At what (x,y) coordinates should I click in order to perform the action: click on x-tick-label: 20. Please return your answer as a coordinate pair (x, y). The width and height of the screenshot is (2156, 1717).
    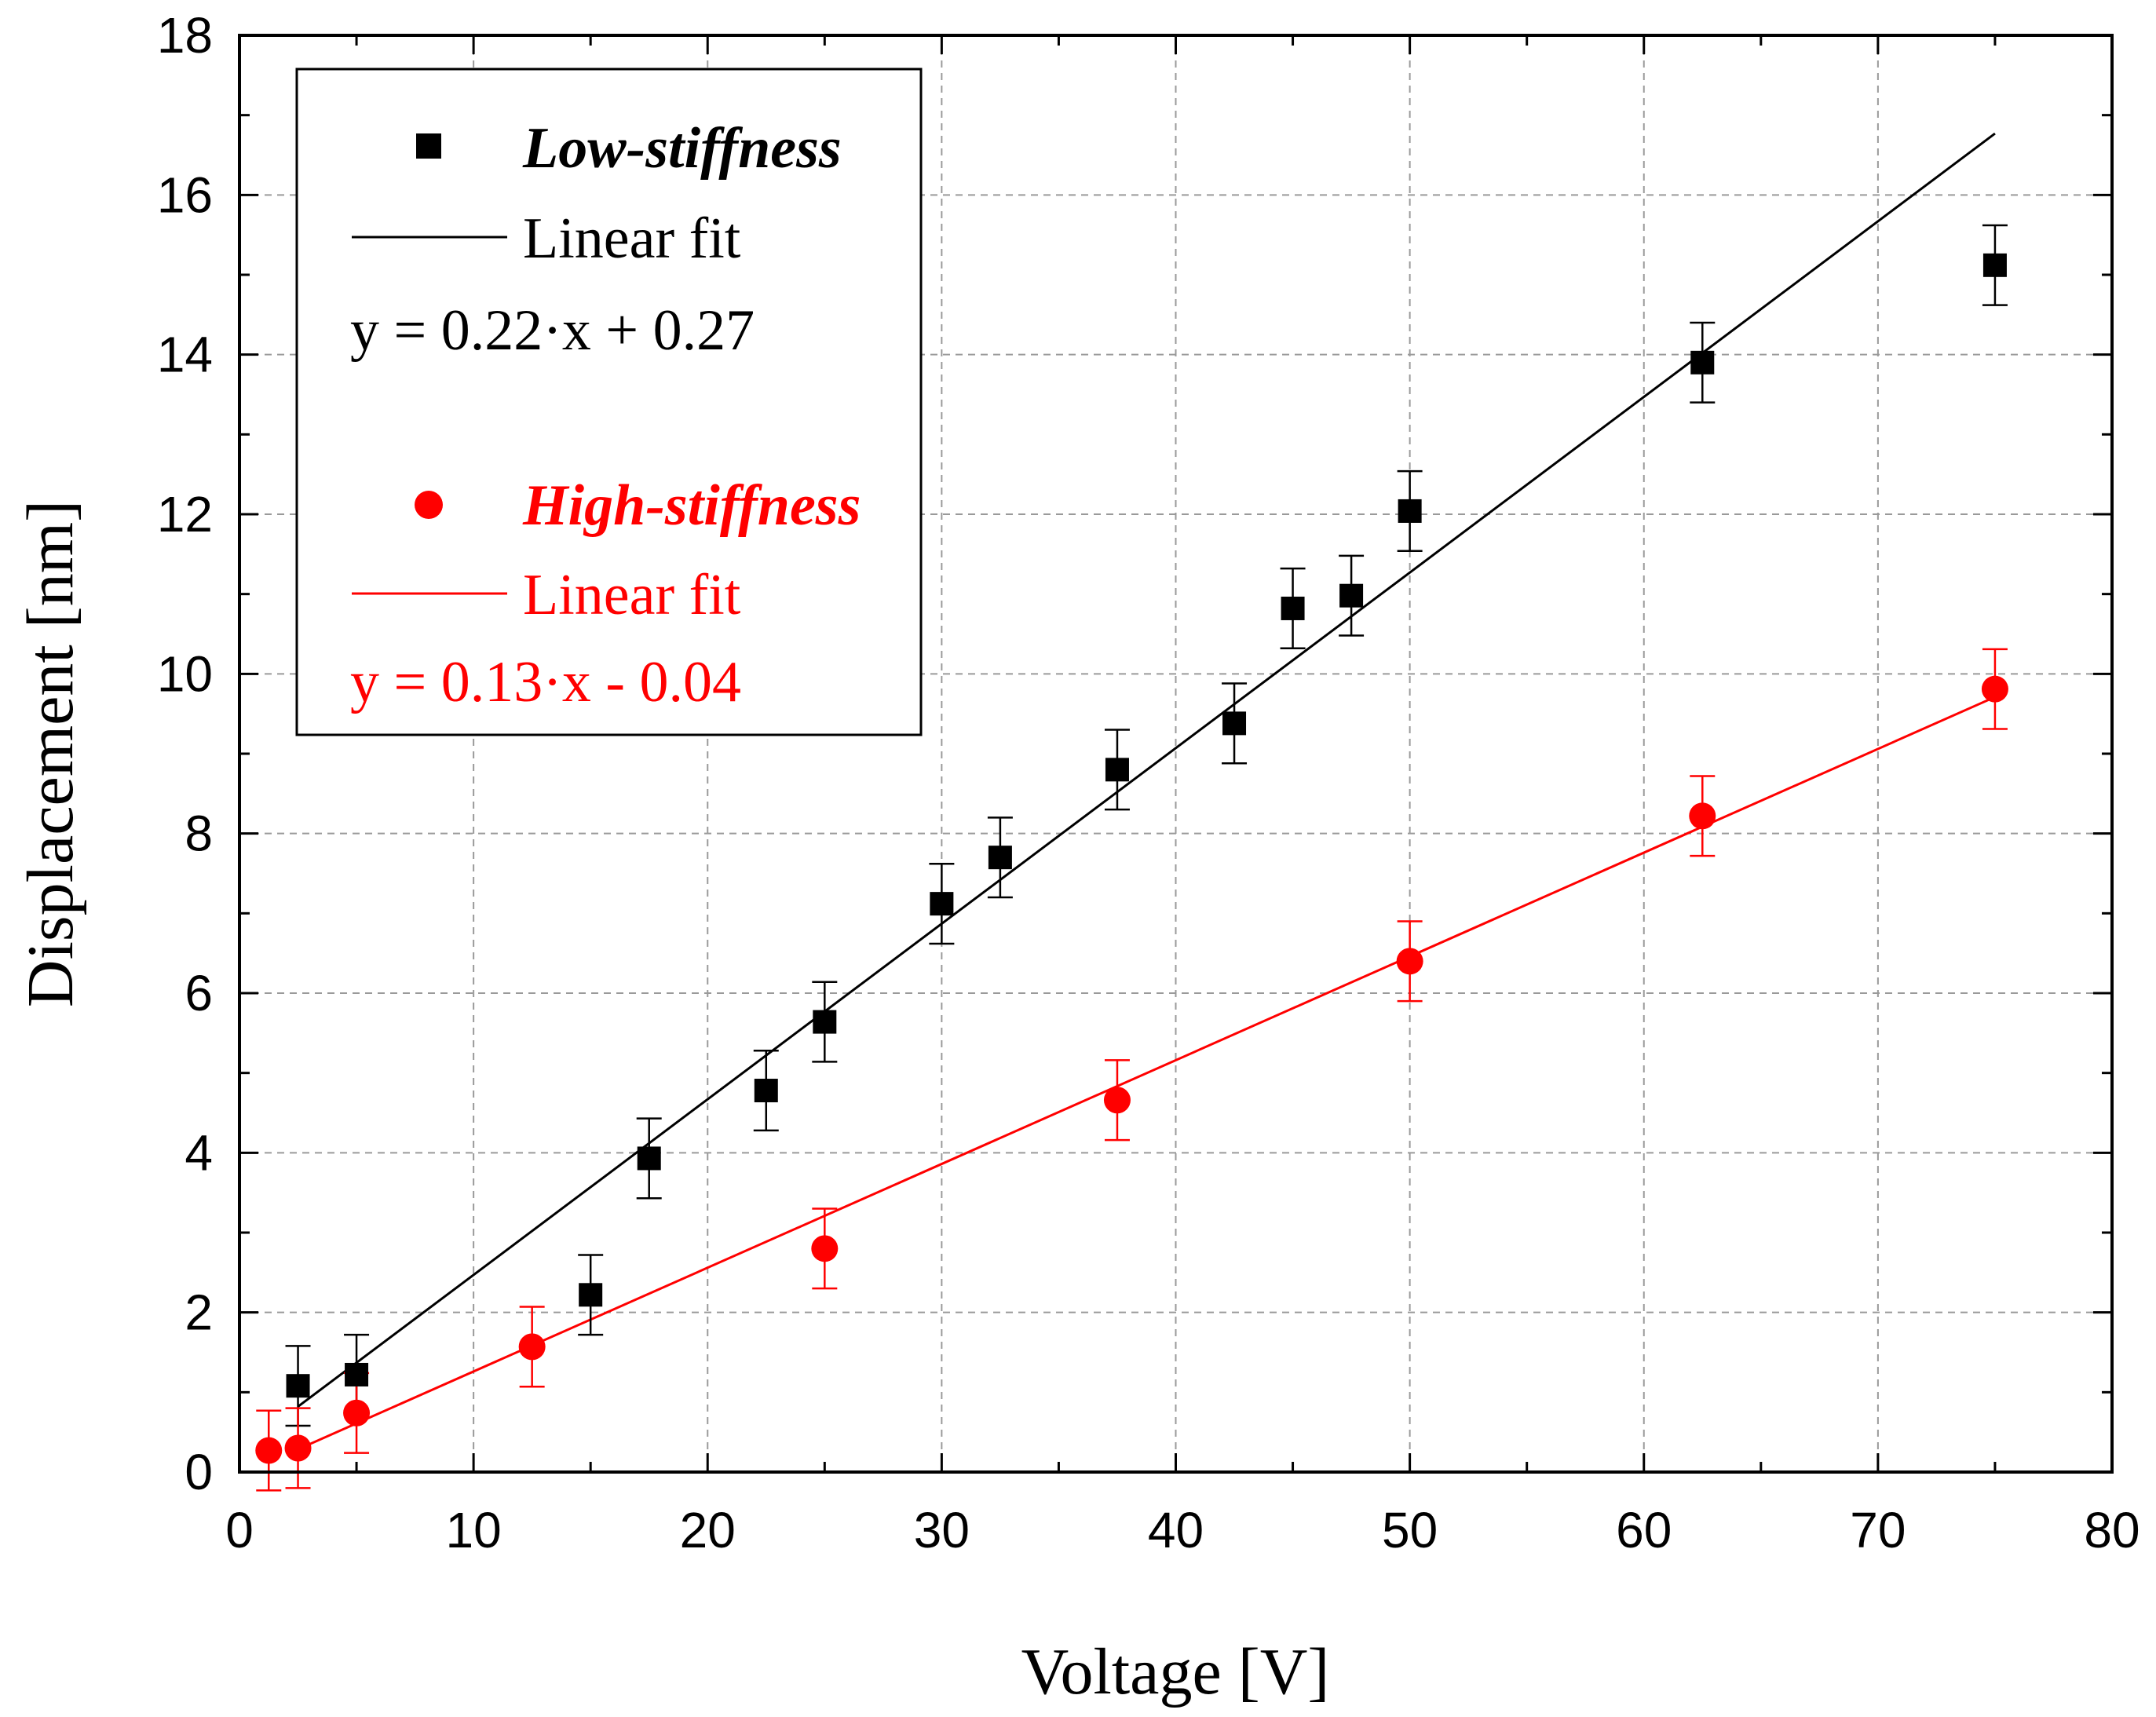
    Looking at the image, I should click on (708, 1530).